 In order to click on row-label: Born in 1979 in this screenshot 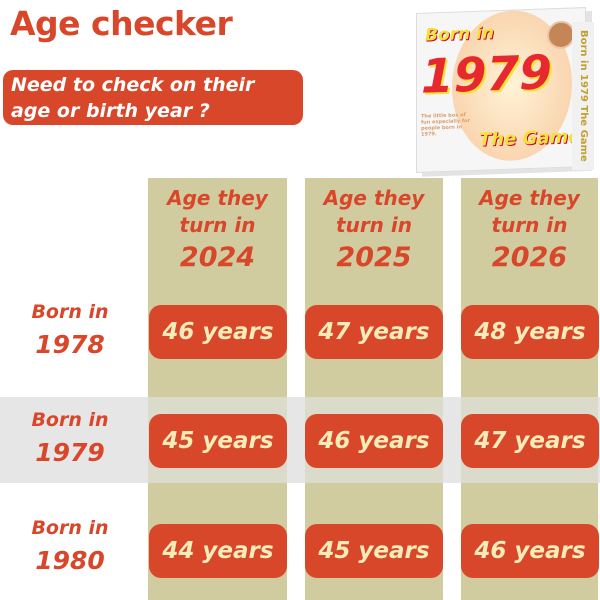, I will do `click(70, 438)`.